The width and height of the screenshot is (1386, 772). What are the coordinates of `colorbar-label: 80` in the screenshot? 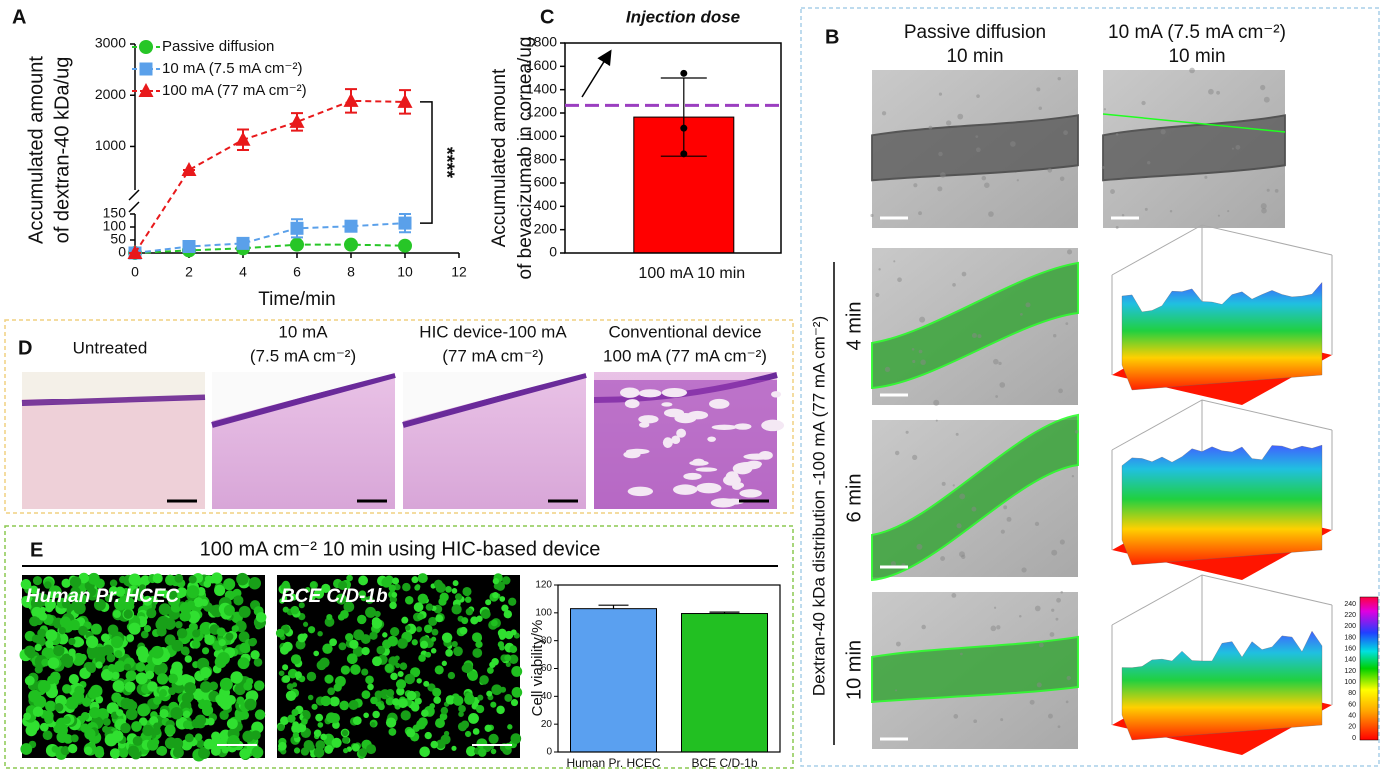 It's located at (1352, 693).